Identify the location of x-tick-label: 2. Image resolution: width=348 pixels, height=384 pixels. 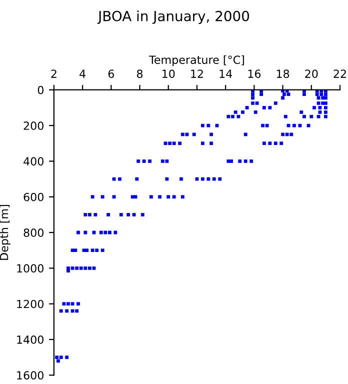
(53, 74).